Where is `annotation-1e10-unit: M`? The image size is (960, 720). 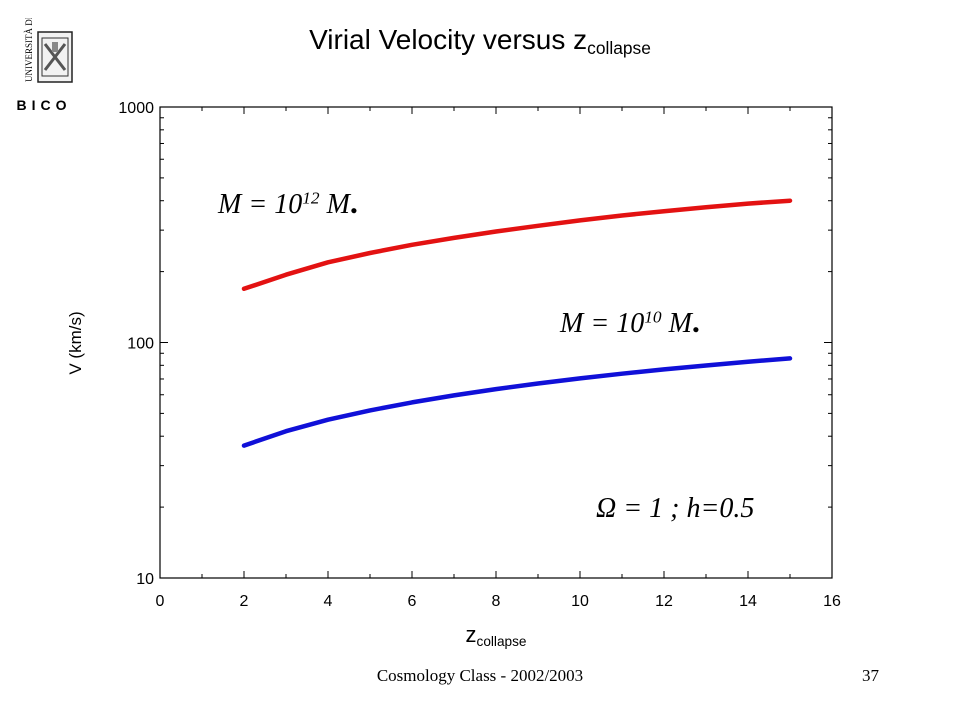
annotation-1e10-unit: M is located at coordinates (680, 323).